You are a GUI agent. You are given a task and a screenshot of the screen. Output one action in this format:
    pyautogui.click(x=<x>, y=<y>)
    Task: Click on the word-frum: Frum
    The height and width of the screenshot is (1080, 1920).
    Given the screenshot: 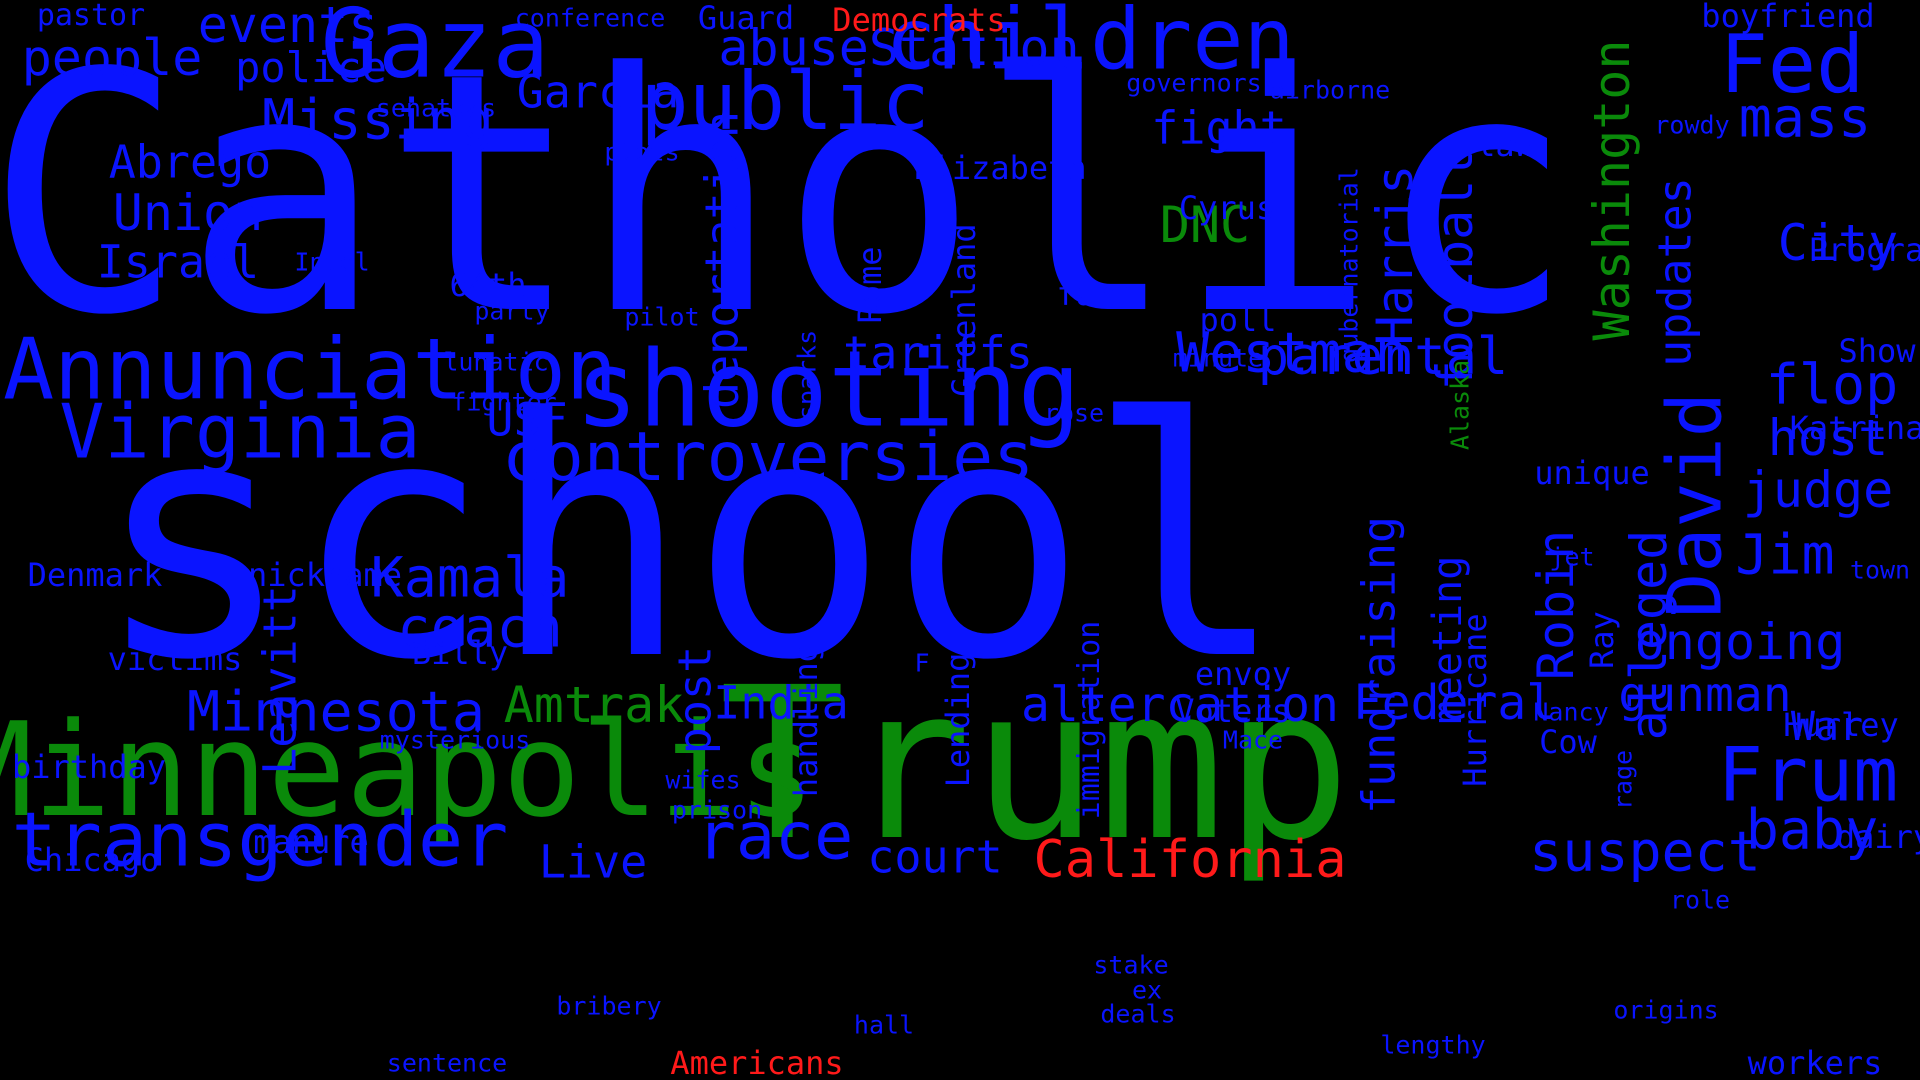 What is the action you would take?
    pyautogui.click(x=1808, y=774)
    